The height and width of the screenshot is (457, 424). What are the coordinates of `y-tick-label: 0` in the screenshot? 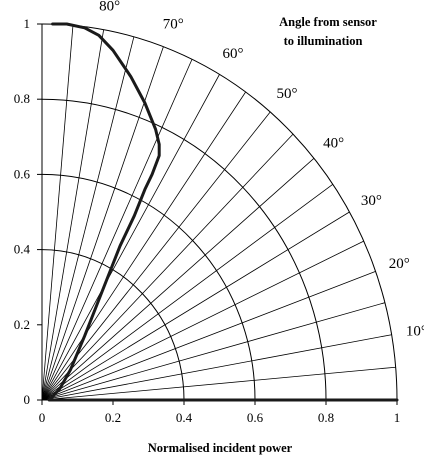 It's located at (27, 399).